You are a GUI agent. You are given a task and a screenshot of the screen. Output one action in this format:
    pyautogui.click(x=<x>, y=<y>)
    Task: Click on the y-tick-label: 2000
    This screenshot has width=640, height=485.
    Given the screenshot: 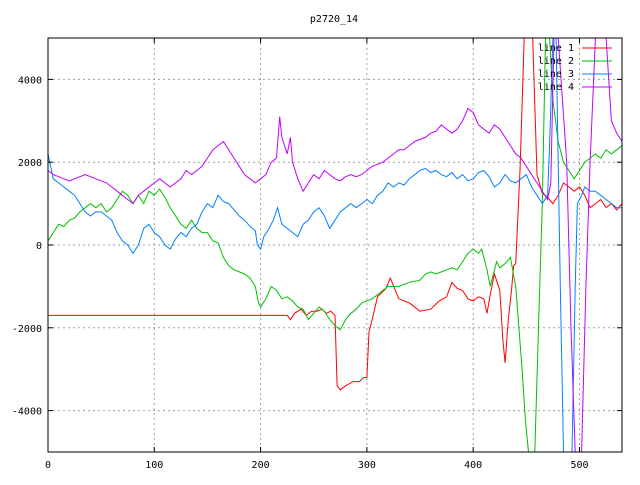 What is the action you would take?
    pyautogui.click(x=30, y=163)
    